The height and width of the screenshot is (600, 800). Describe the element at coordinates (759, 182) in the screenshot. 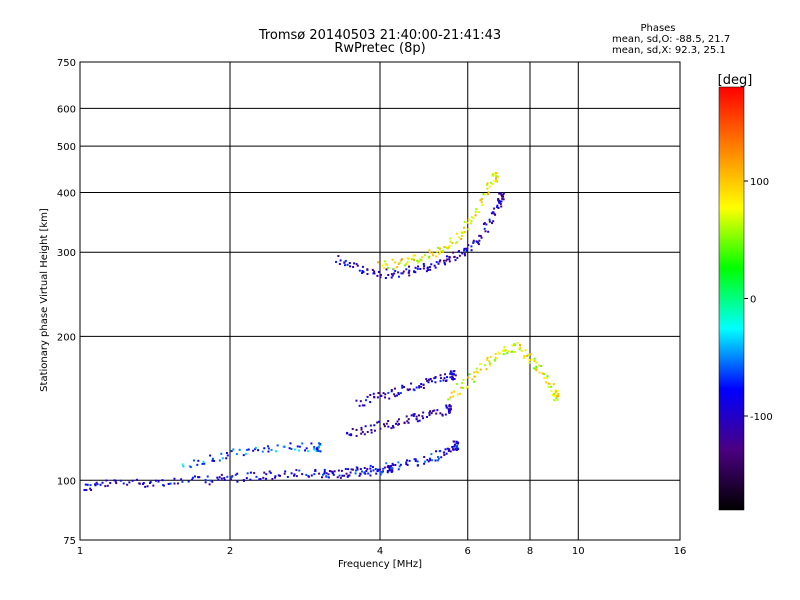

I see `colorbar-tick-label: 100` at that location.